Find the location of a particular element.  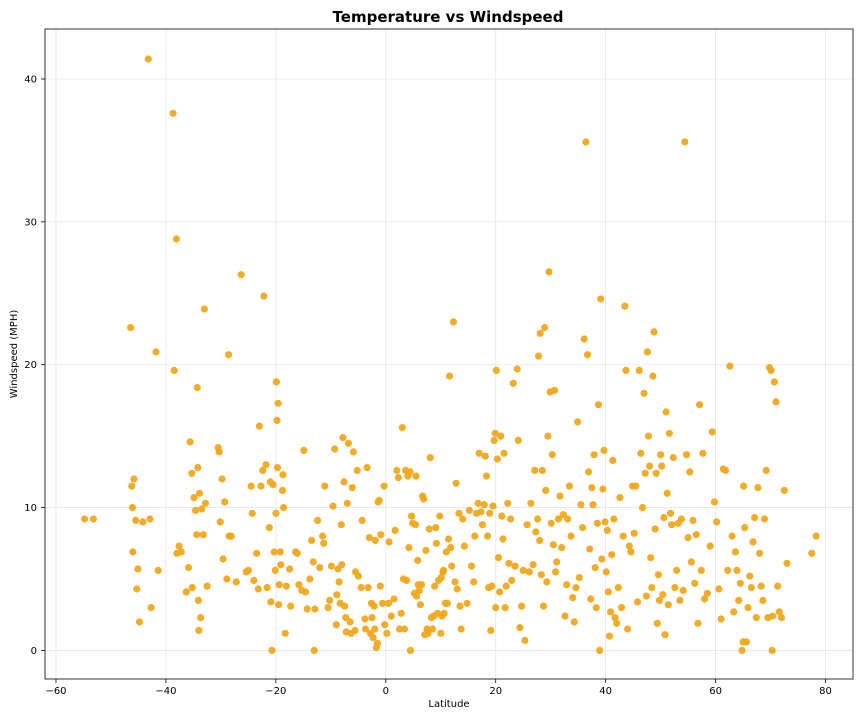

x-tick-label: −40 is located at coordinates (165, 691).